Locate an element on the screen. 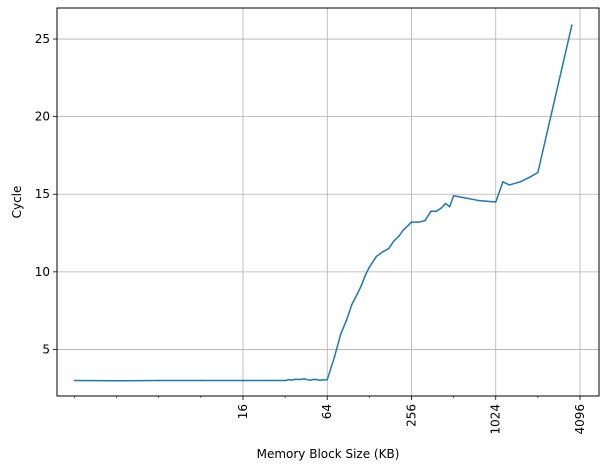 The width and height of the screenshot is (609, 469). y-tick-label: 15 is located at coordinates (42, 194).